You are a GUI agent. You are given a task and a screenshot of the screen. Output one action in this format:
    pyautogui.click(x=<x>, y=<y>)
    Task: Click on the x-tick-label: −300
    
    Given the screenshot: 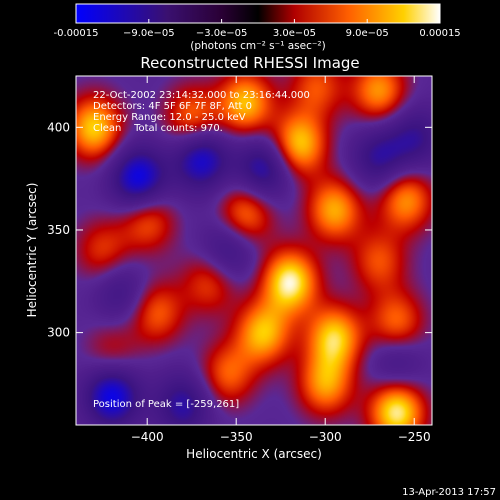 What is the action you would take?
    pyautogui.click(x=325, y=437)
    